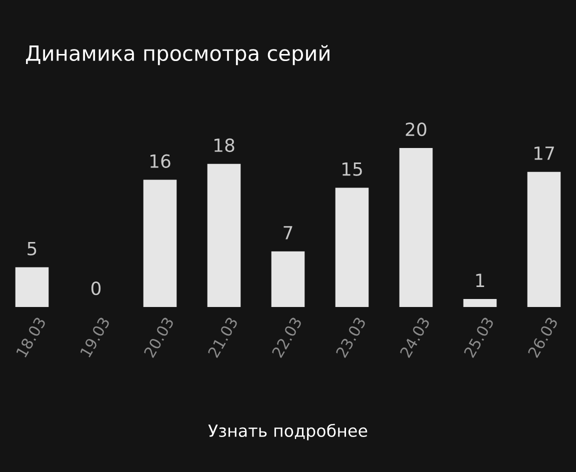  What do you see at coordinates (288, 432) in the screenshot?
I see `text: Узнать подробнее` at bounding box center [288, 432].